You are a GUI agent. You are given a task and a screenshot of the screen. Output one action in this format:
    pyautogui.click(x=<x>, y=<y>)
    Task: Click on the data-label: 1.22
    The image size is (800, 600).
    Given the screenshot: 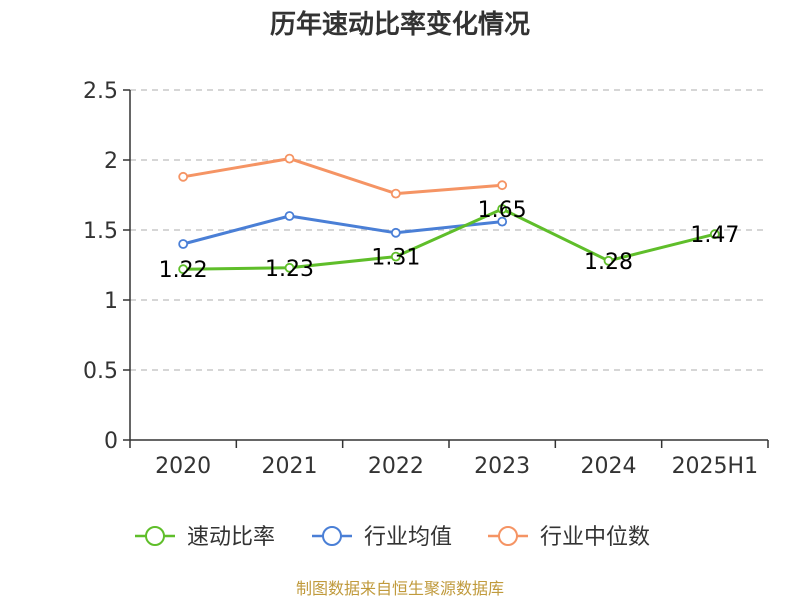 What is the action you would take?
    pyautogui.click(x=183, y=270)
    